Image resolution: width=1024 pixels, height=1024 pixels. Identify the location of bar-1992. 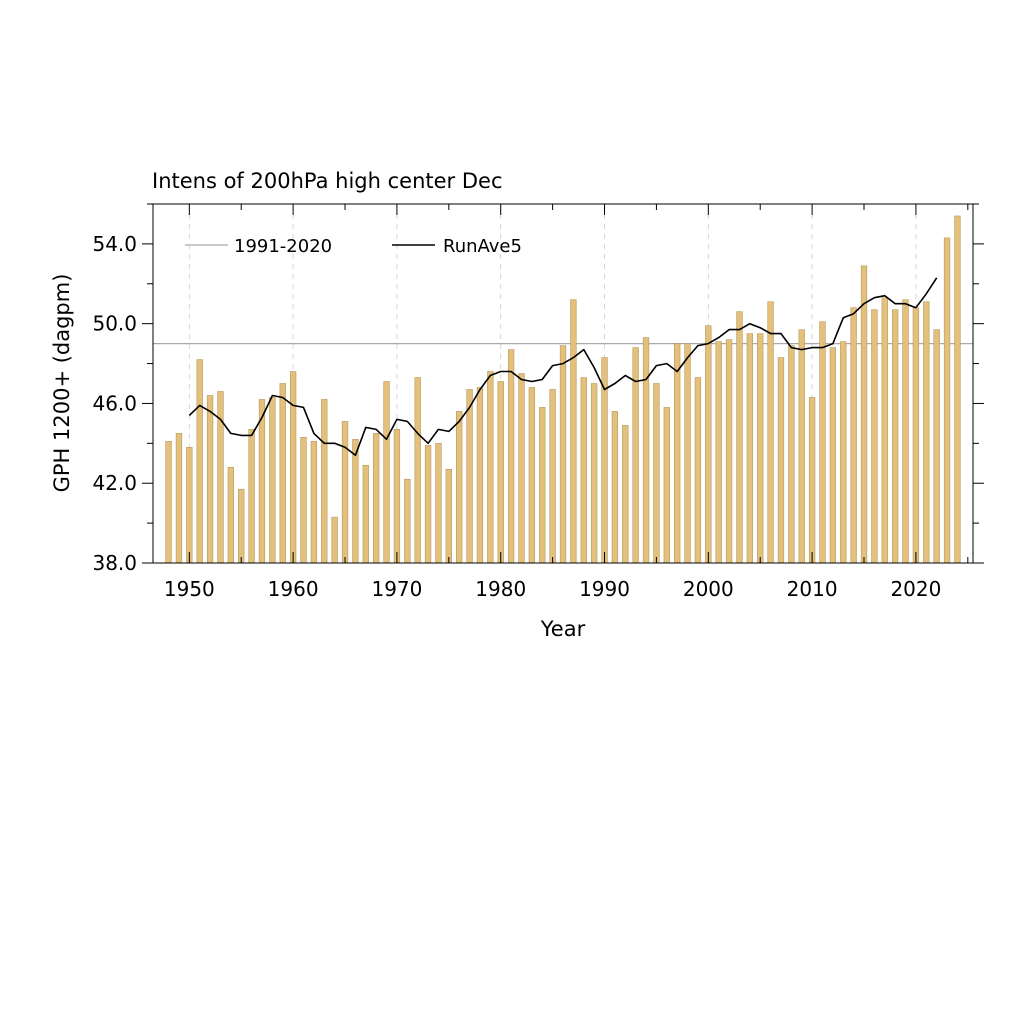
(625, 494).